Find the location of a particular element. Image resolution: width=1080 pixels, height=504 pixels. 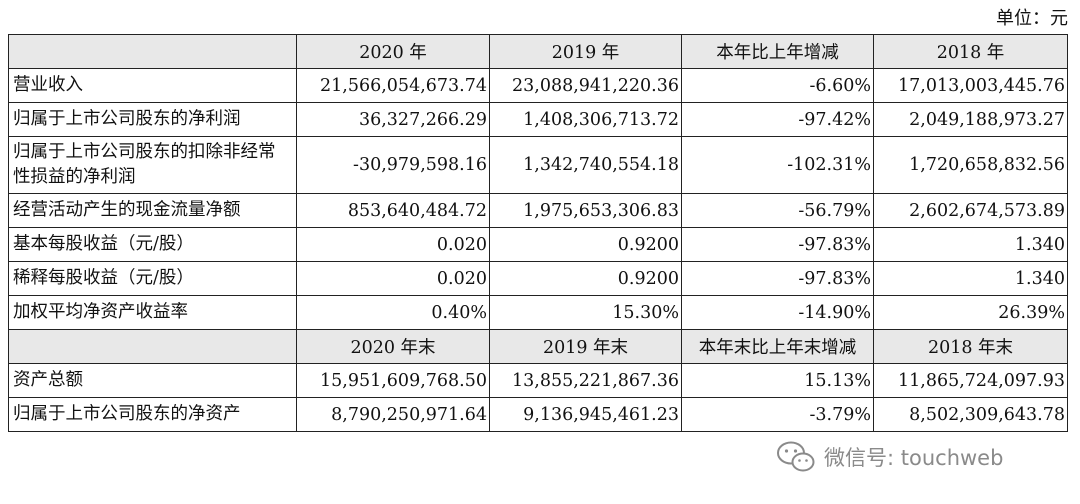

value-cell: -97.42% is located at coordinates (777, 119).